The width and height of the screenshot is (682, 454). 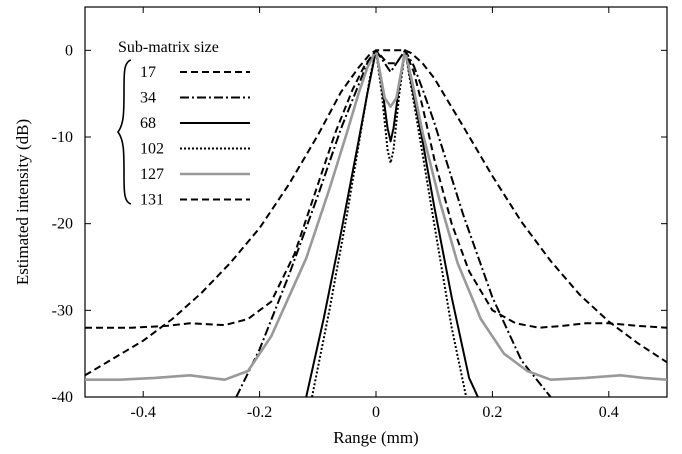 What do you see at coordinates (168, 47) in the screenshot?
I see `legend-title: Sub-matrix size` at bounding box center [168, 47].